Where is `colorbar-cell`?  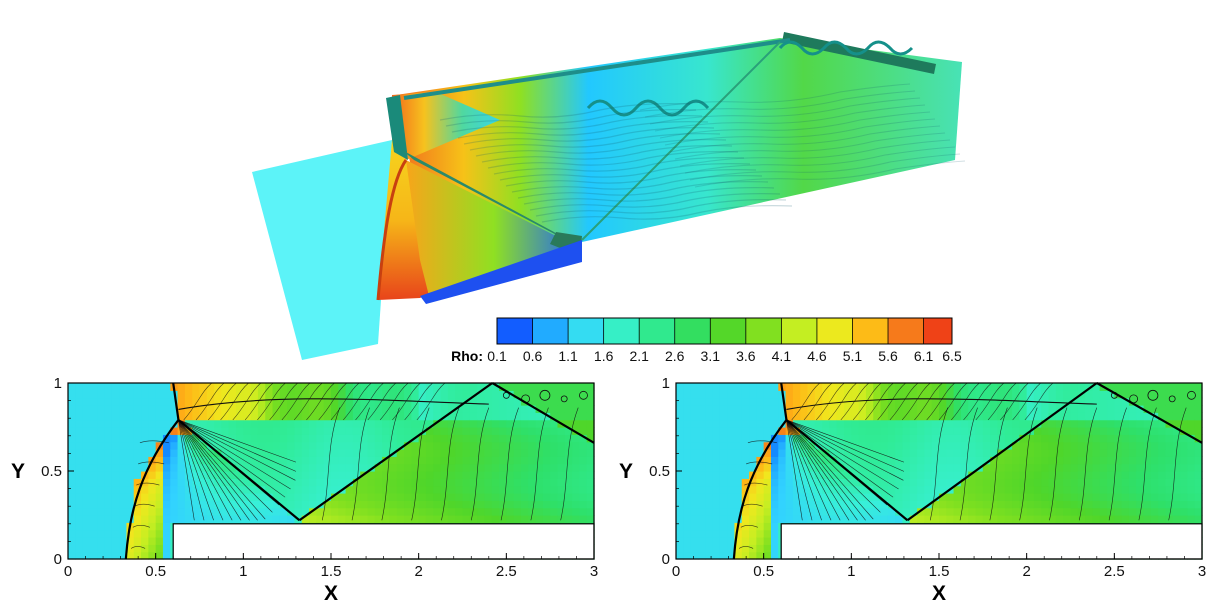
colorbar-cell is located at coordinates (550, 331).